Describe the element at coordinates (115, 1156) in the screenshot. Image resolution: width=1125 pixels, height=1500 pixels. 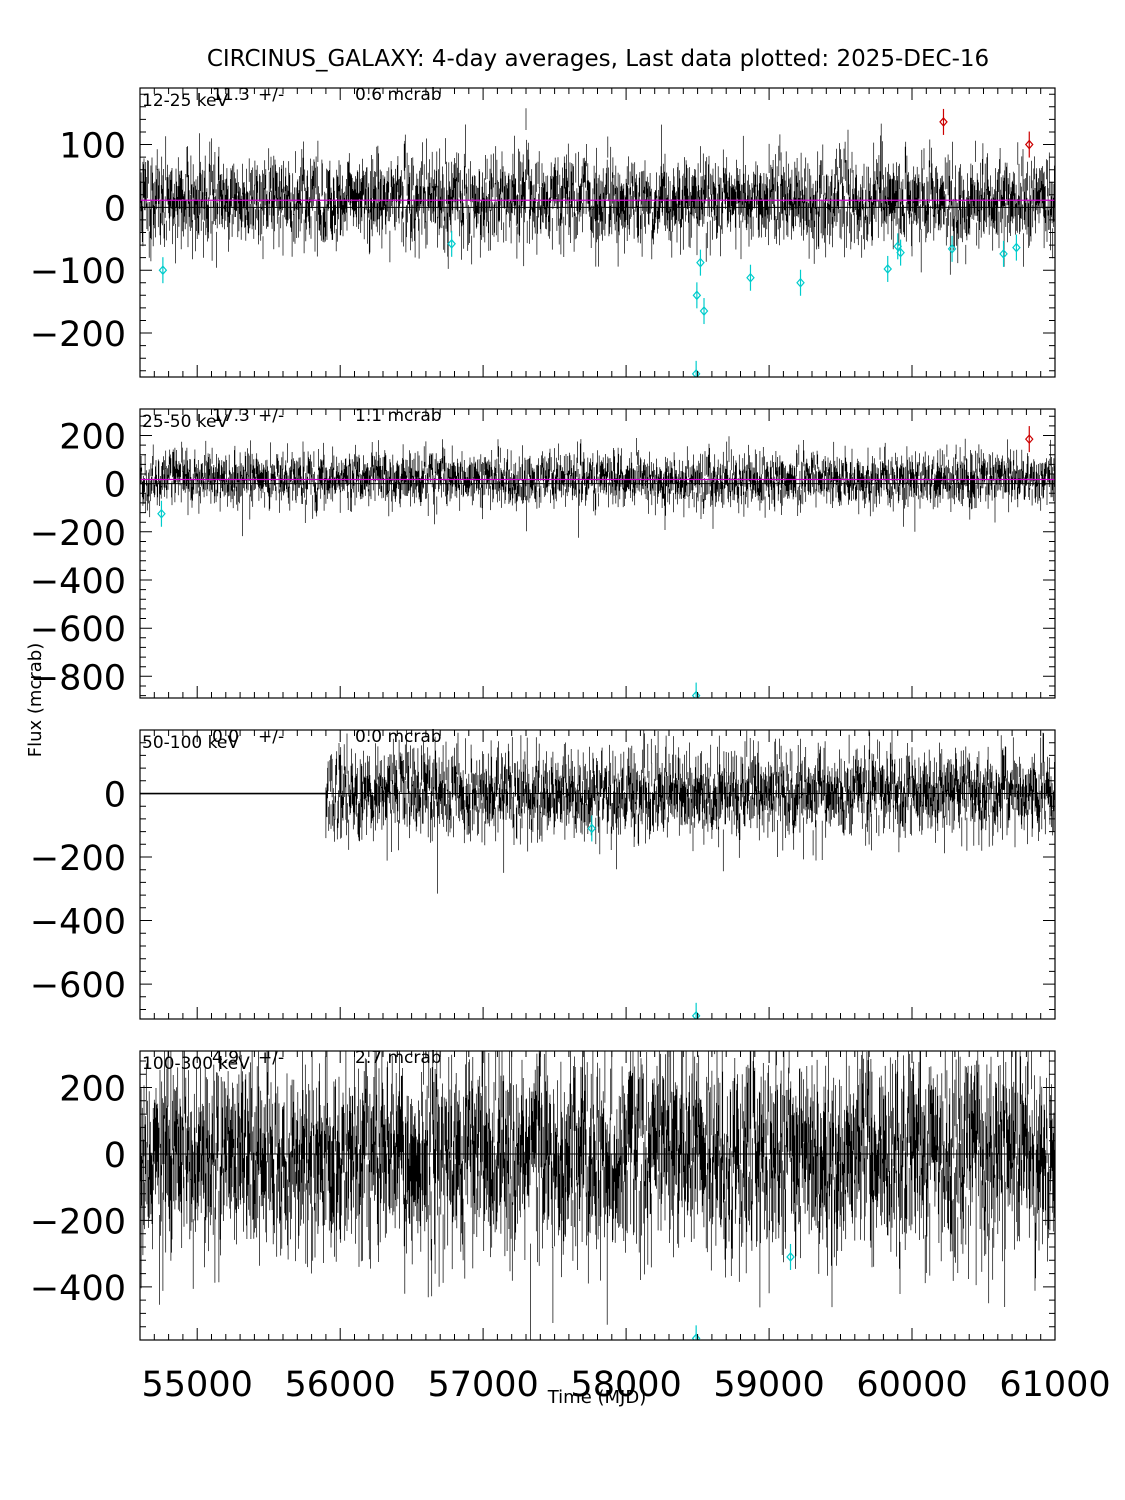
I see `panel-3-y-tick-label: 0` at that location.